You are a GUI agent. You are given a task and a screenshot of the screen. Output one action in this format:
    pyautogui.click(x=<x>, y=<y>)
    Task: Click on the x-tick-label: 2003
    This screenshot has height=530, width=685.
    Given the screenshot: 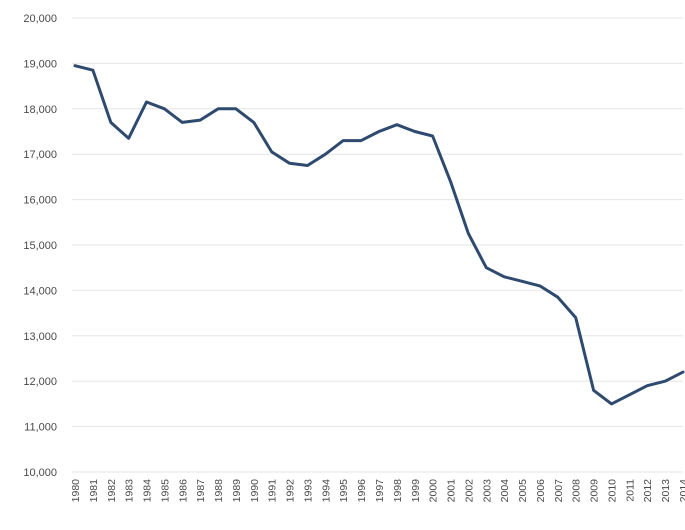 What is the action you would take?
    pyautogui.click(x=487, y=491)
    